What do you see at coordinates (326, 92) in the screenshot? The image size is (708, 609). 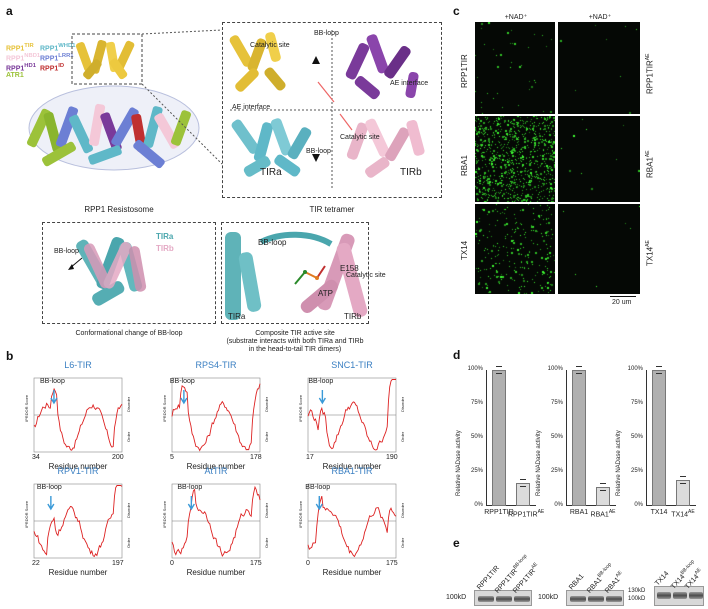 I see `catalytic-bond-top` at bounding box center [326, 92].